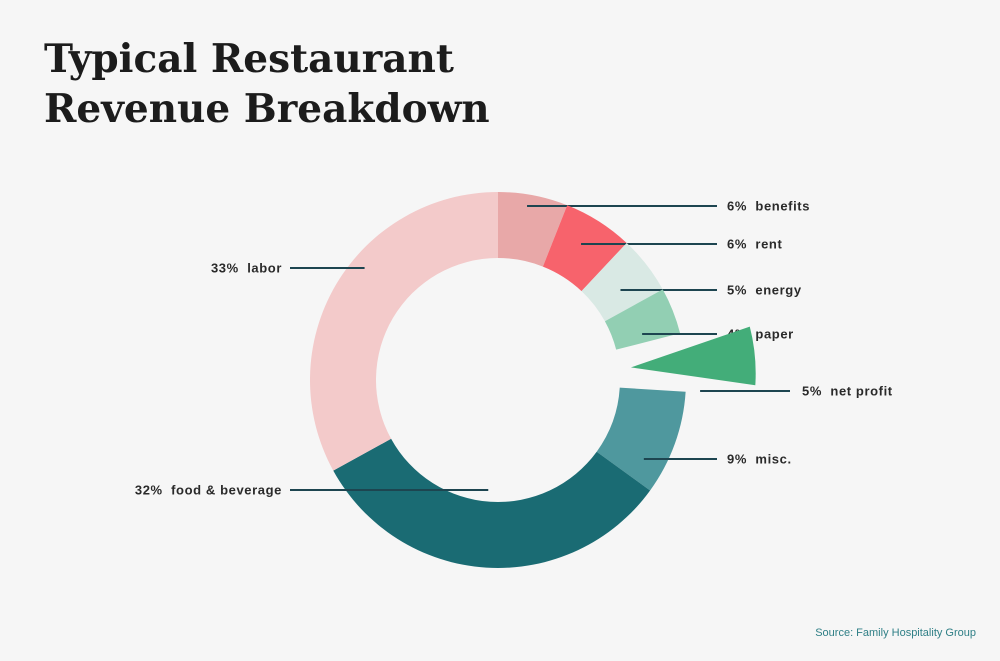  I want to click on source-note: Source: Family Hospitality Group, so click(895, 633).